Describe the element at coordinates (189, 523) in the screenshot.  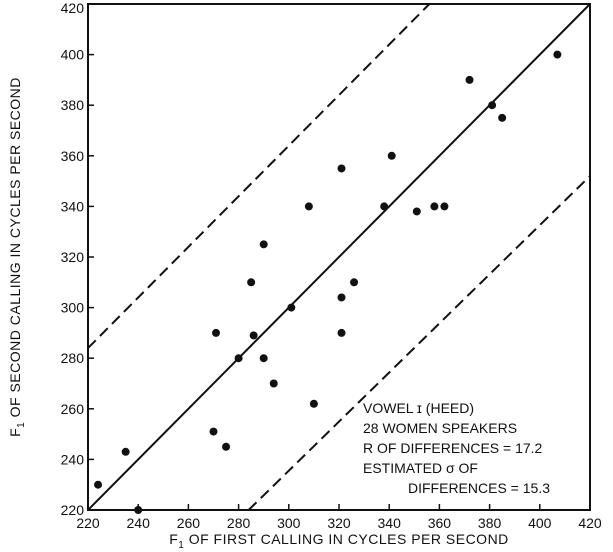
I see `x-tick-label: 260` at that location.